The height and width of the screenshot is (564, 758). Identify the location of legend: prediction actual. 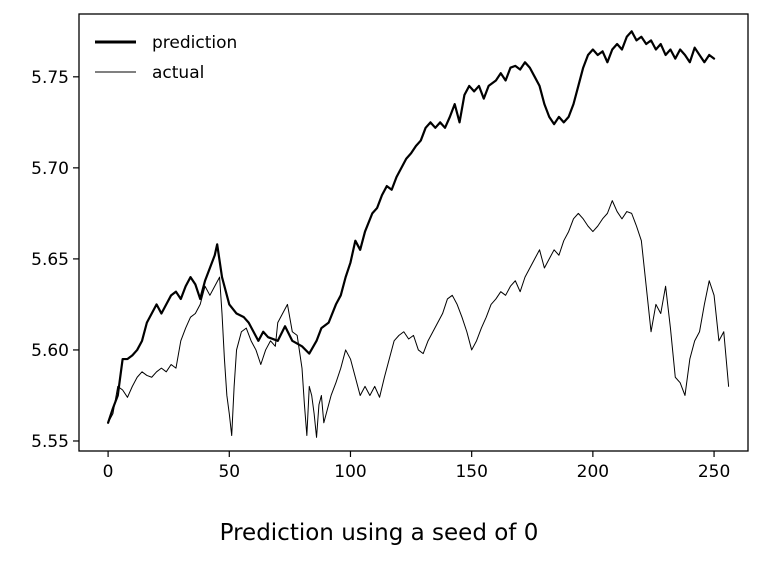
(166, 58).